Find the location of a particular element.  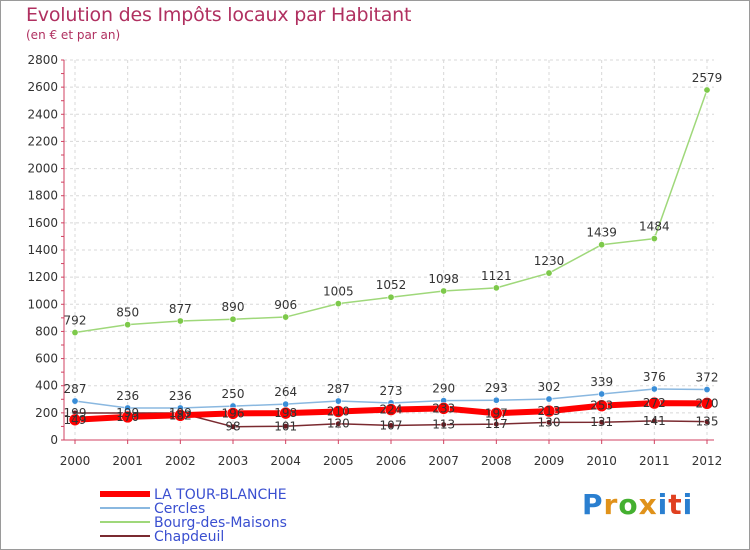

chart-title: Evolution des Impôts locaux par Habitant is located at coordinates (219, 15).